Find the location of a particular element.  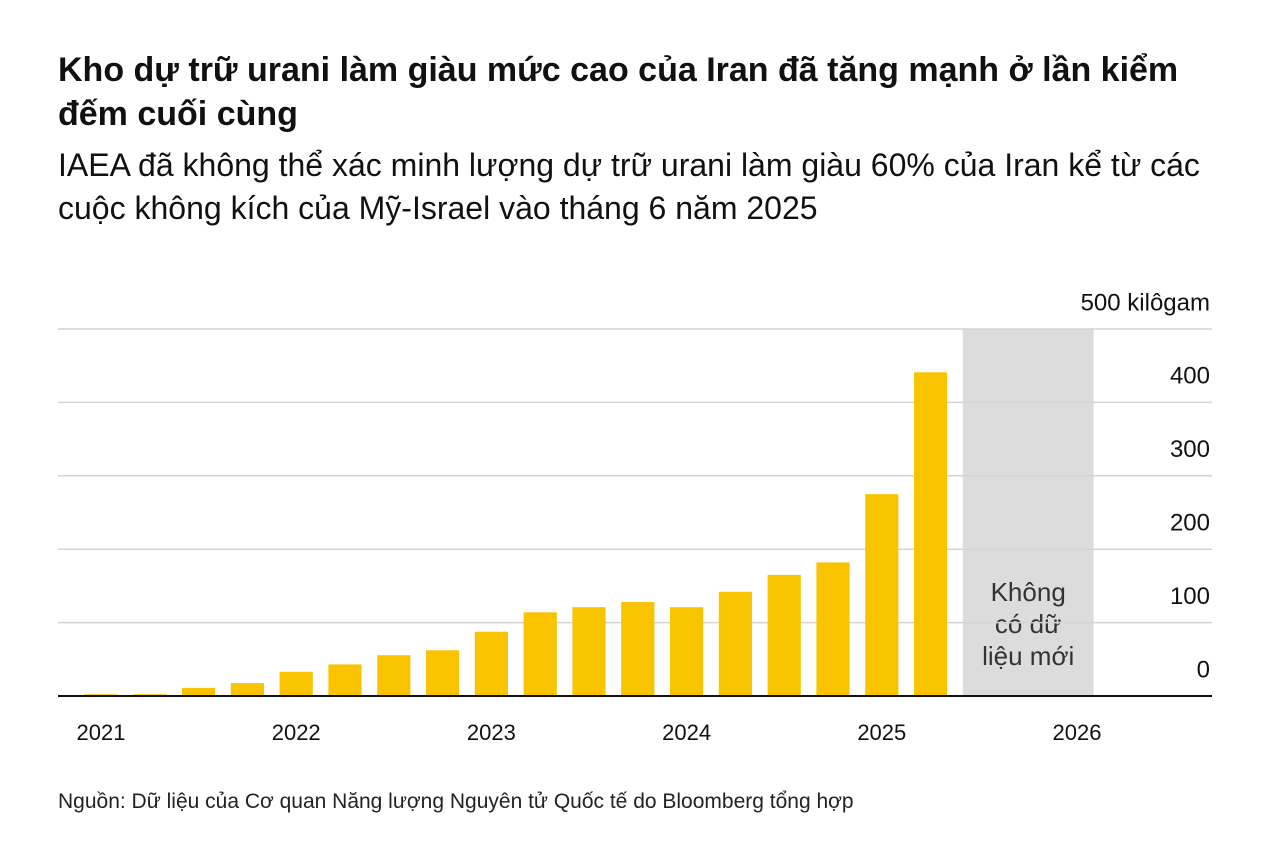

y-tick-label: 500 kilôgam is located at coordinates (1145, 302).